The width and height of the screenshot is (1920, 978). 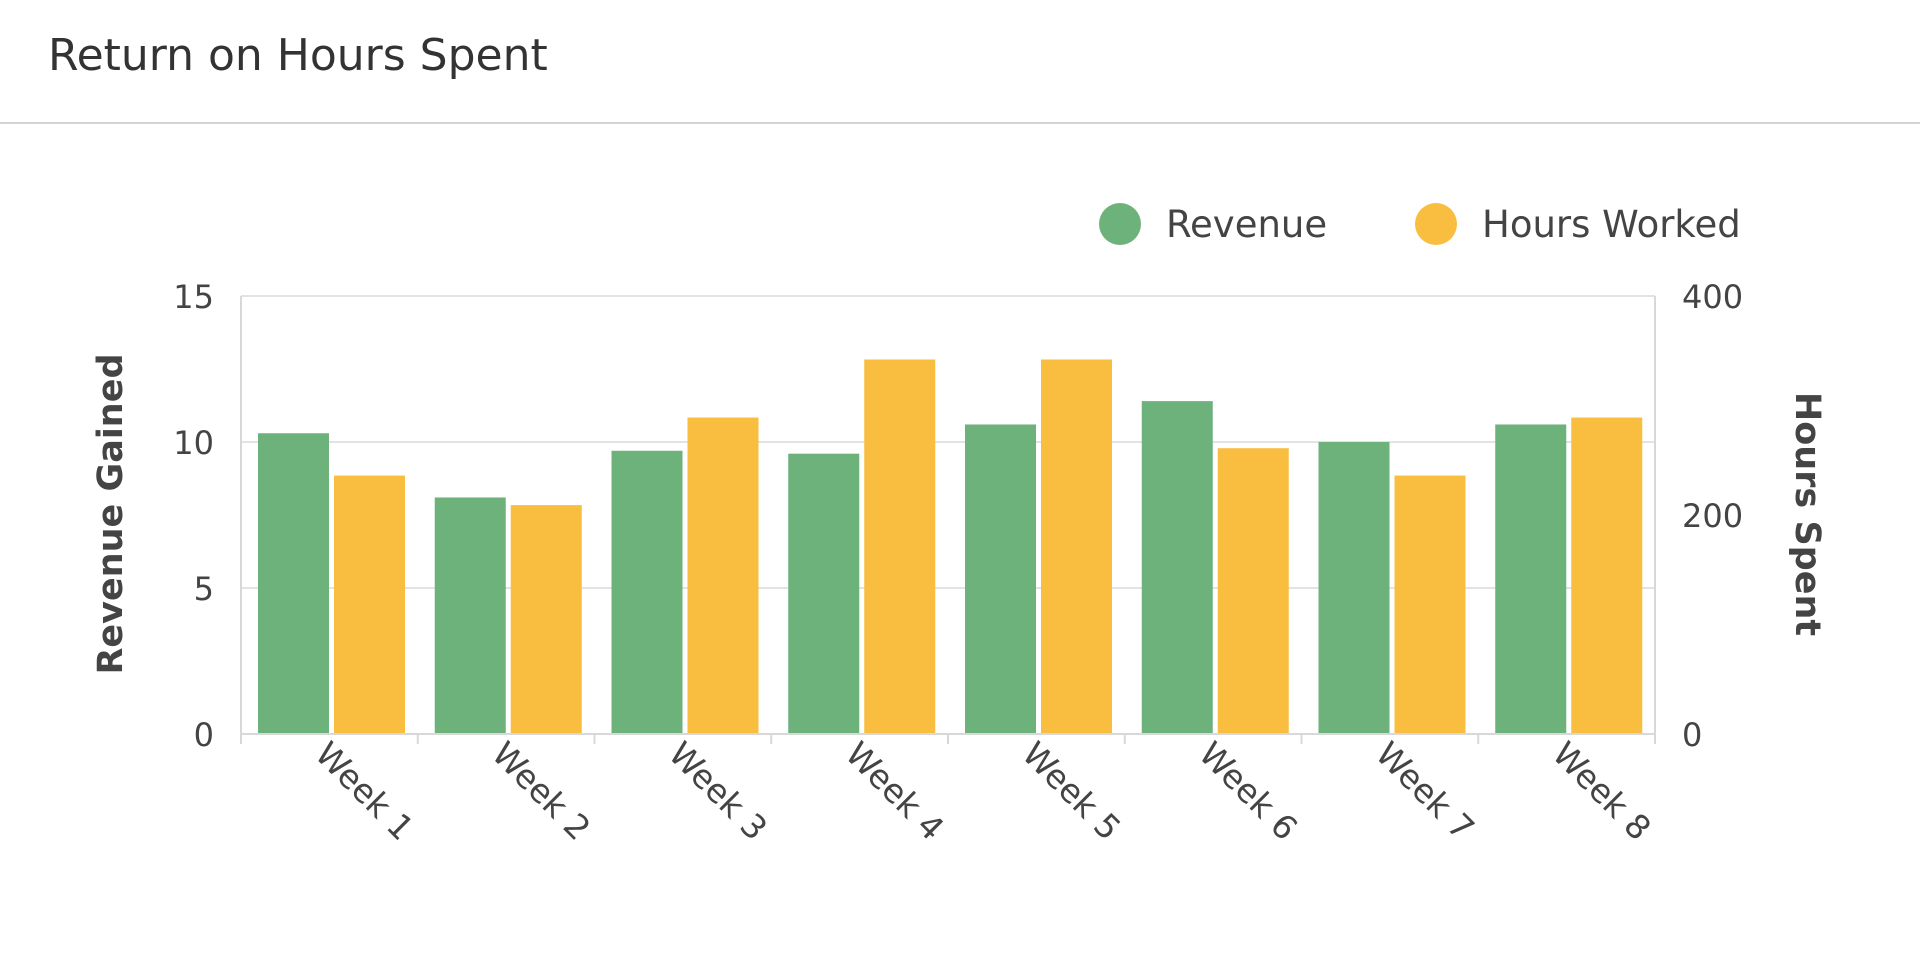 I want to click on y-tick-label: 15, so click(x=193, y=297).